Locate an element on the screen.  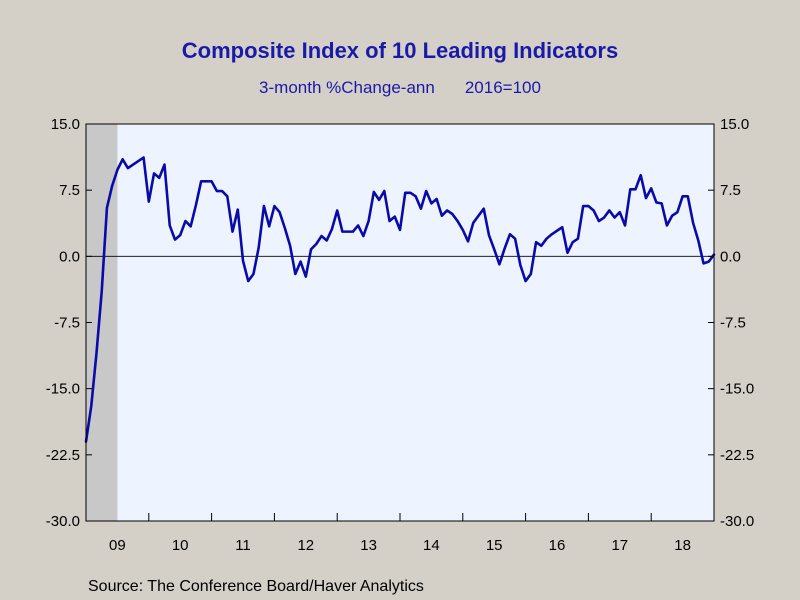
x-axis: 09 10 11 12 13 14 15 16 17 18 is located at coordinates (400, 533).